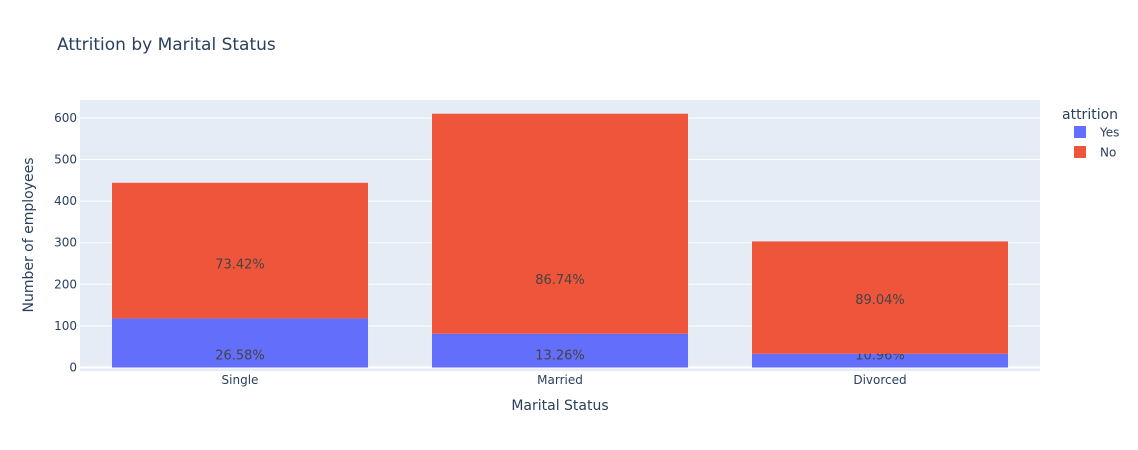 The height and width of the screenshot is (450, 1138). I want to click on y-tick-label: 600, so click(65, 118).